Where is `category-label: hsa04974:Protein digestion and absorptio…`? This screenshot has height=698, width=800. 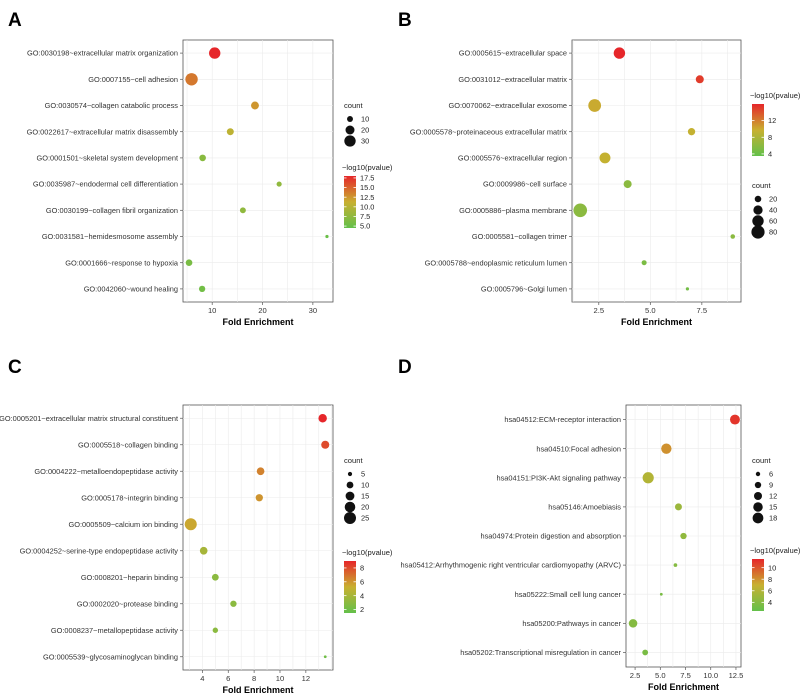
category-label: hsa04974:Protein digestion and absorptio… is located at coordinates (550, 536).